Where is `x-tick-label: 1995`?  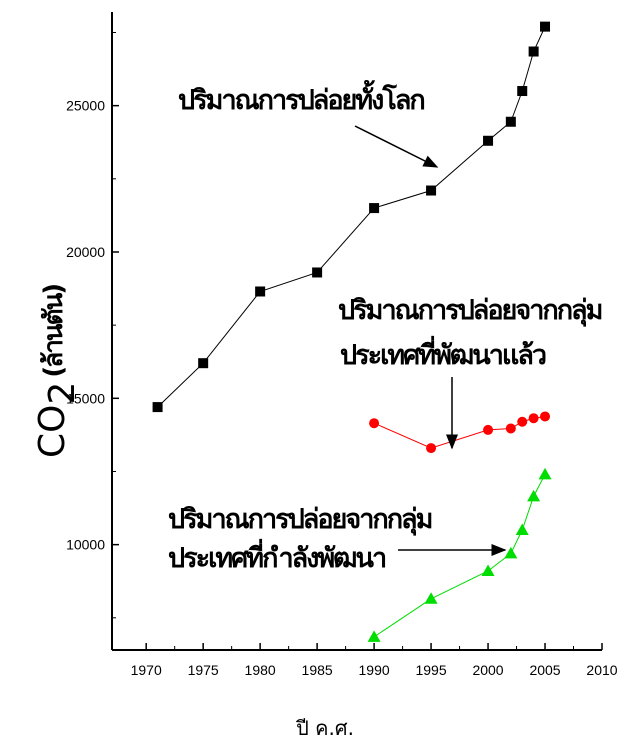
x-tick-label: 1995 is located at coordinates (430, 670).